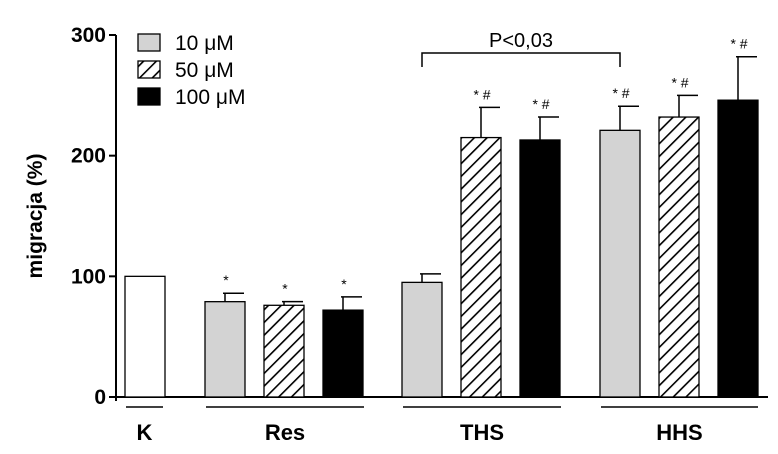 The width and height of the screenshot is (778, 454). Describe the element at coordinates (88, 276) in the screenshot. I see `y-tick-label: 100` at that location.